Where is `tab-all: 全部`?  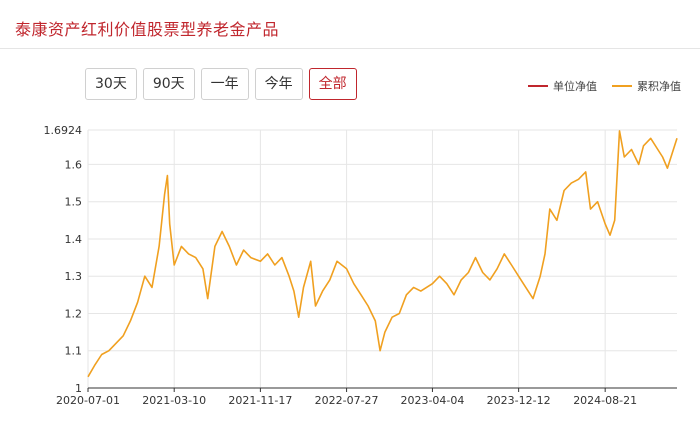
tab-all: 全部 is located at coordinates (332, 84).